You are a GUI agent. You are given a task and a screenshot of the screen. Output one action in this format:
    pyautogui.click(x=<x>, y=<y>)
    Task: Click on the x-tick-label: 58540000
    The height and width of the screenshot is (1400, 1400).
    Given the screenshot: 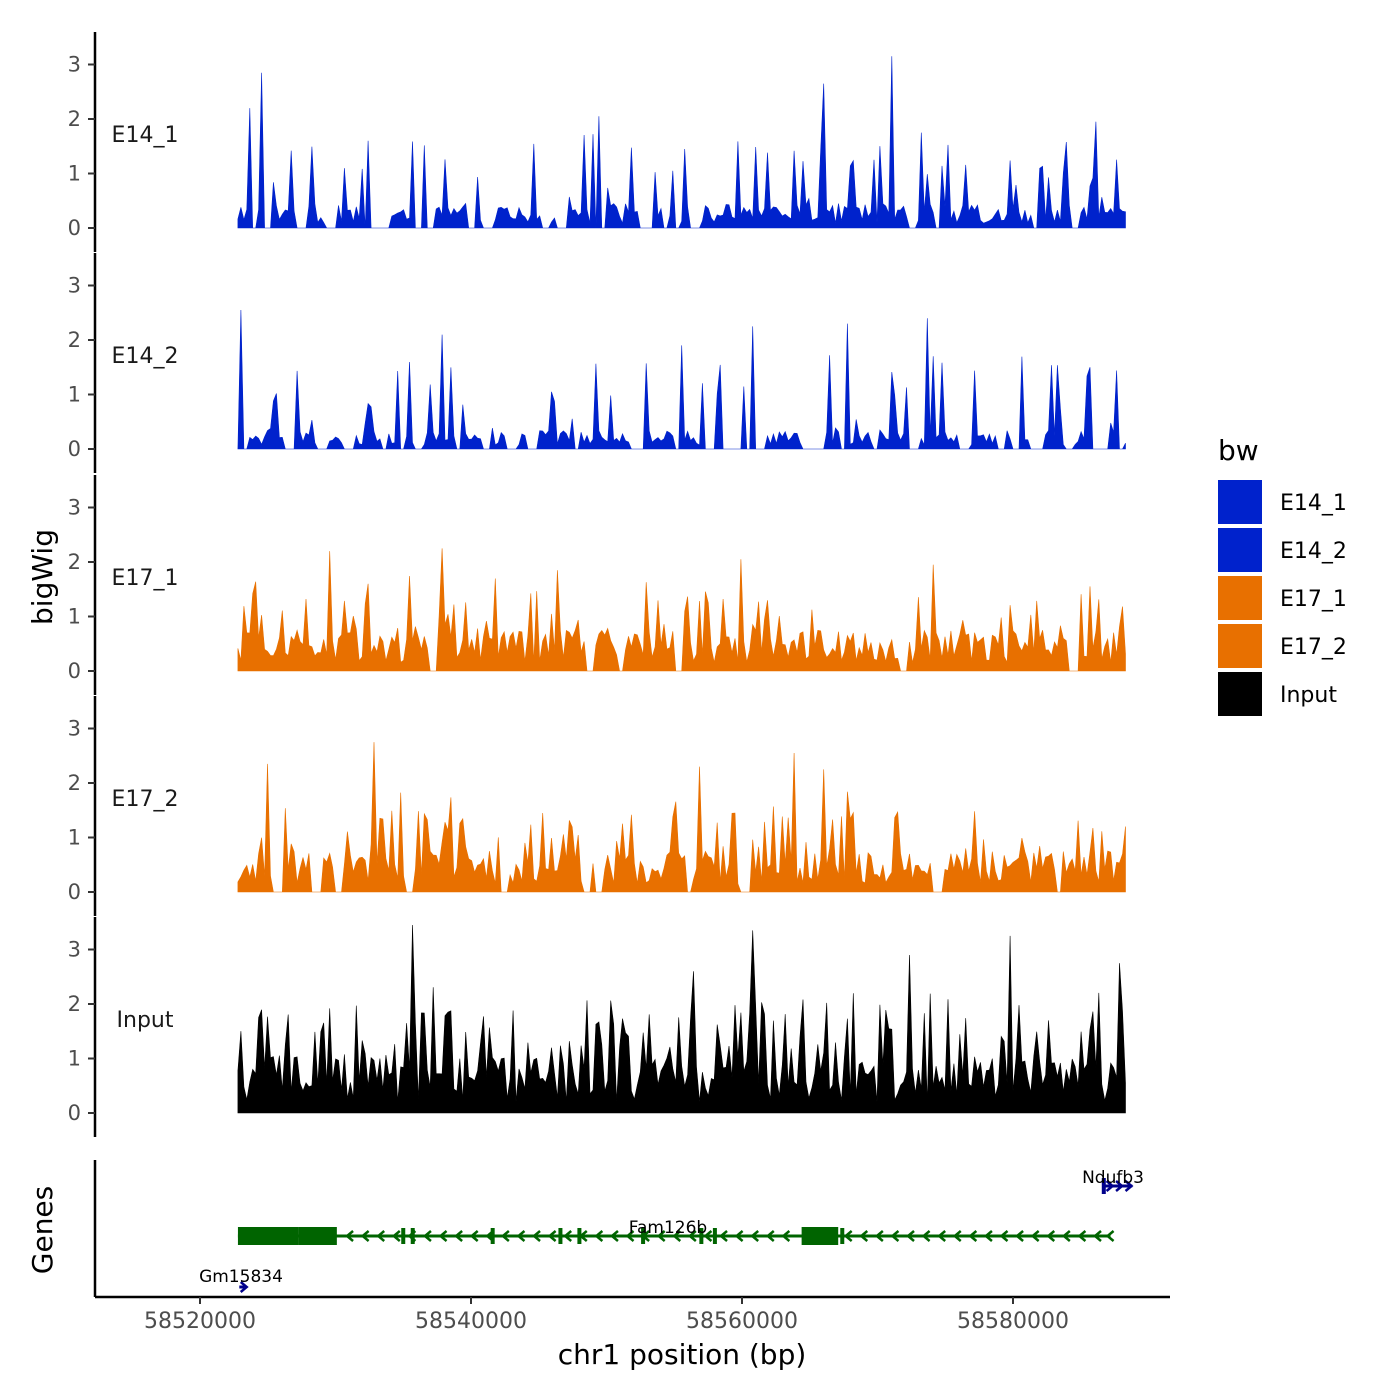 What is the action you would take?
    pyautogui.click(x=471, y=1321)
    